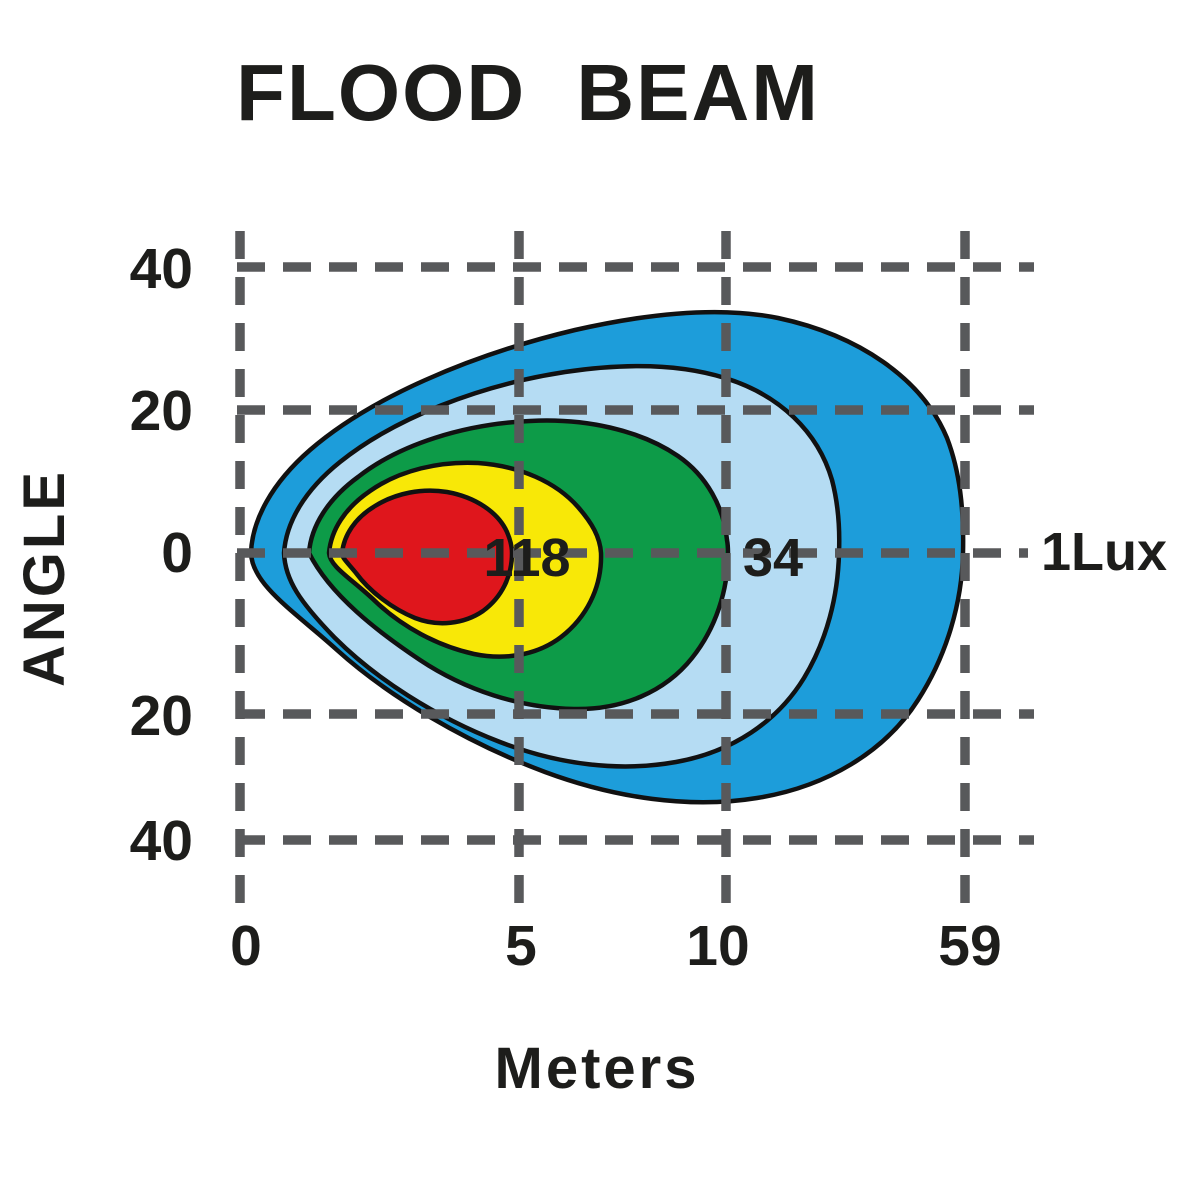 The width and height of the screenshot is (1200, 1200). Describe the element at coordinates (597, 1068) in the screenshot. I see `x-axis-label: Meters` at that location.